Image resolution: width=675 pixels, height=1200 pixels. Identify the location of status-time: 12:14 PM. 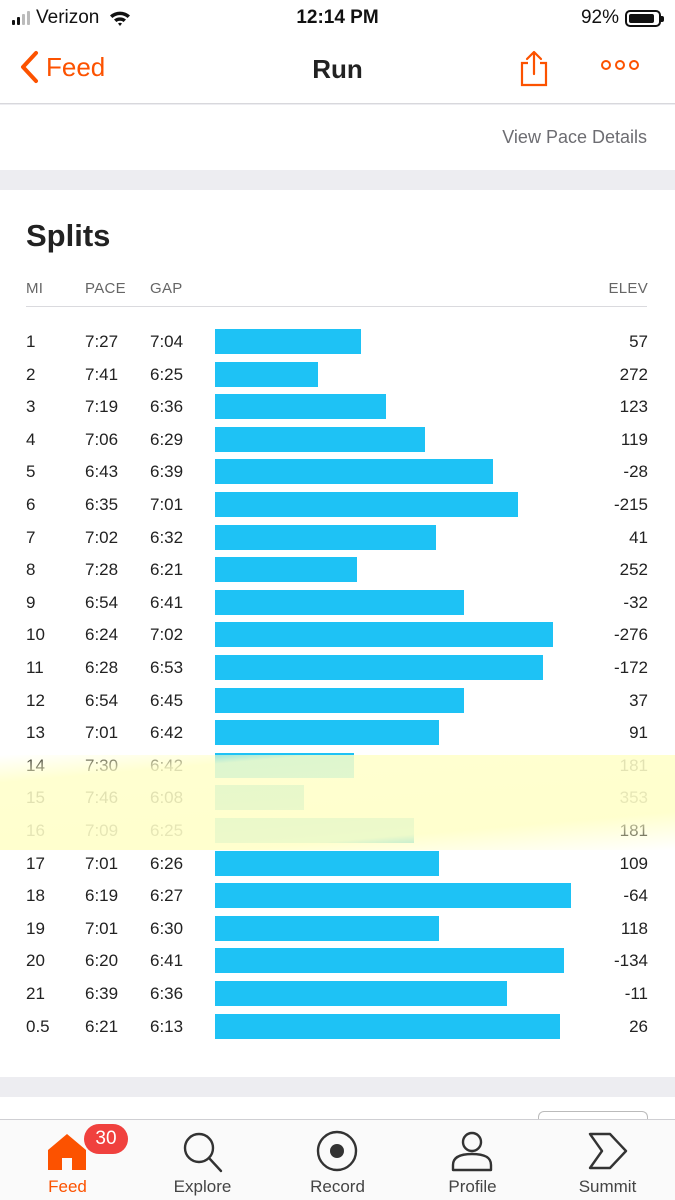
(337, 17).